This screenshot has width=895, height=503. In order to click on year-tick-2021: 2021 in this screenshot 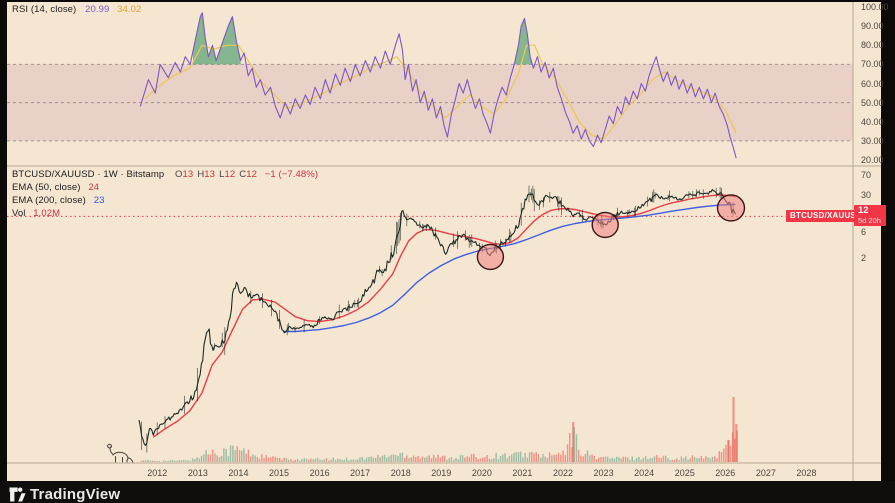, I will do `click(522, 473)`.